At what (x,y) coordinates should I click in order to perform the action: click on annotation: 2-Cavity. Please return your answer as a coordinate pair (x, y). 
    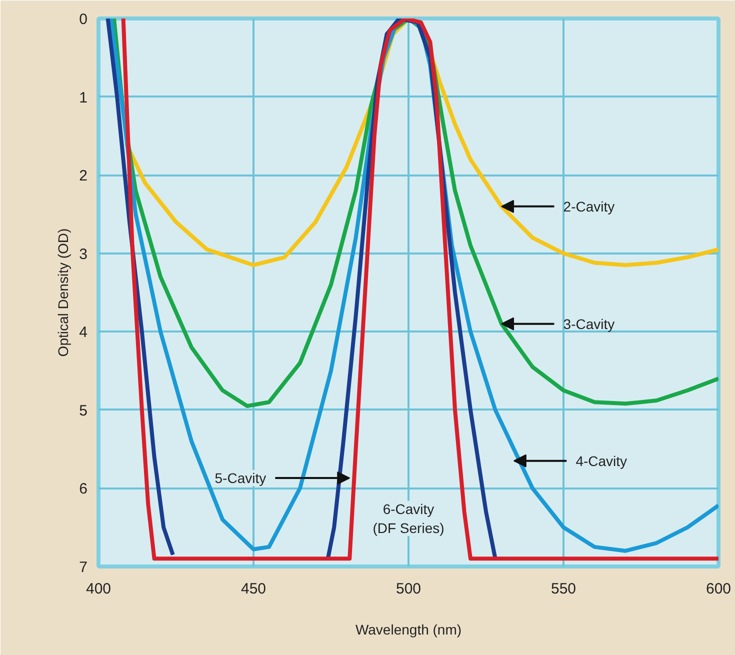
    Looking at the image, I should click on (589, 206).